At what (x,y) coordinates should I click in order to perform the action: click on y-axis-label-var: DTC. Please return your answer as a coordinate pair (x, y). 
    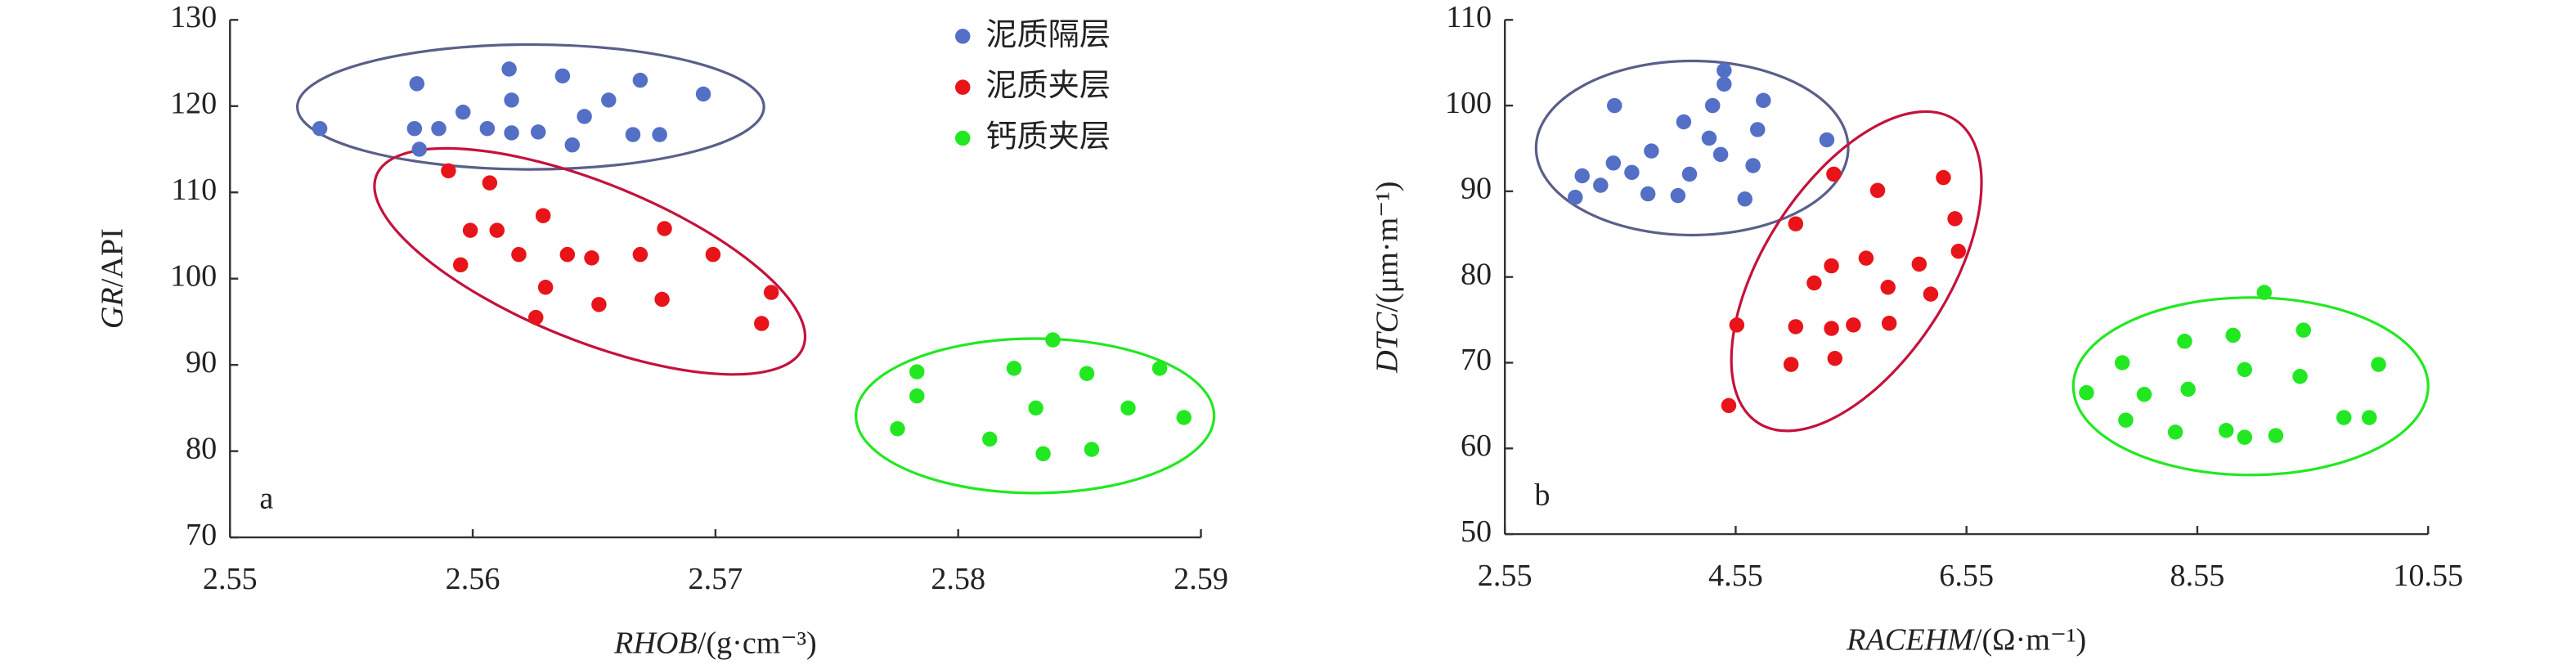
    Looking at the image, I should click on (1387, 343).